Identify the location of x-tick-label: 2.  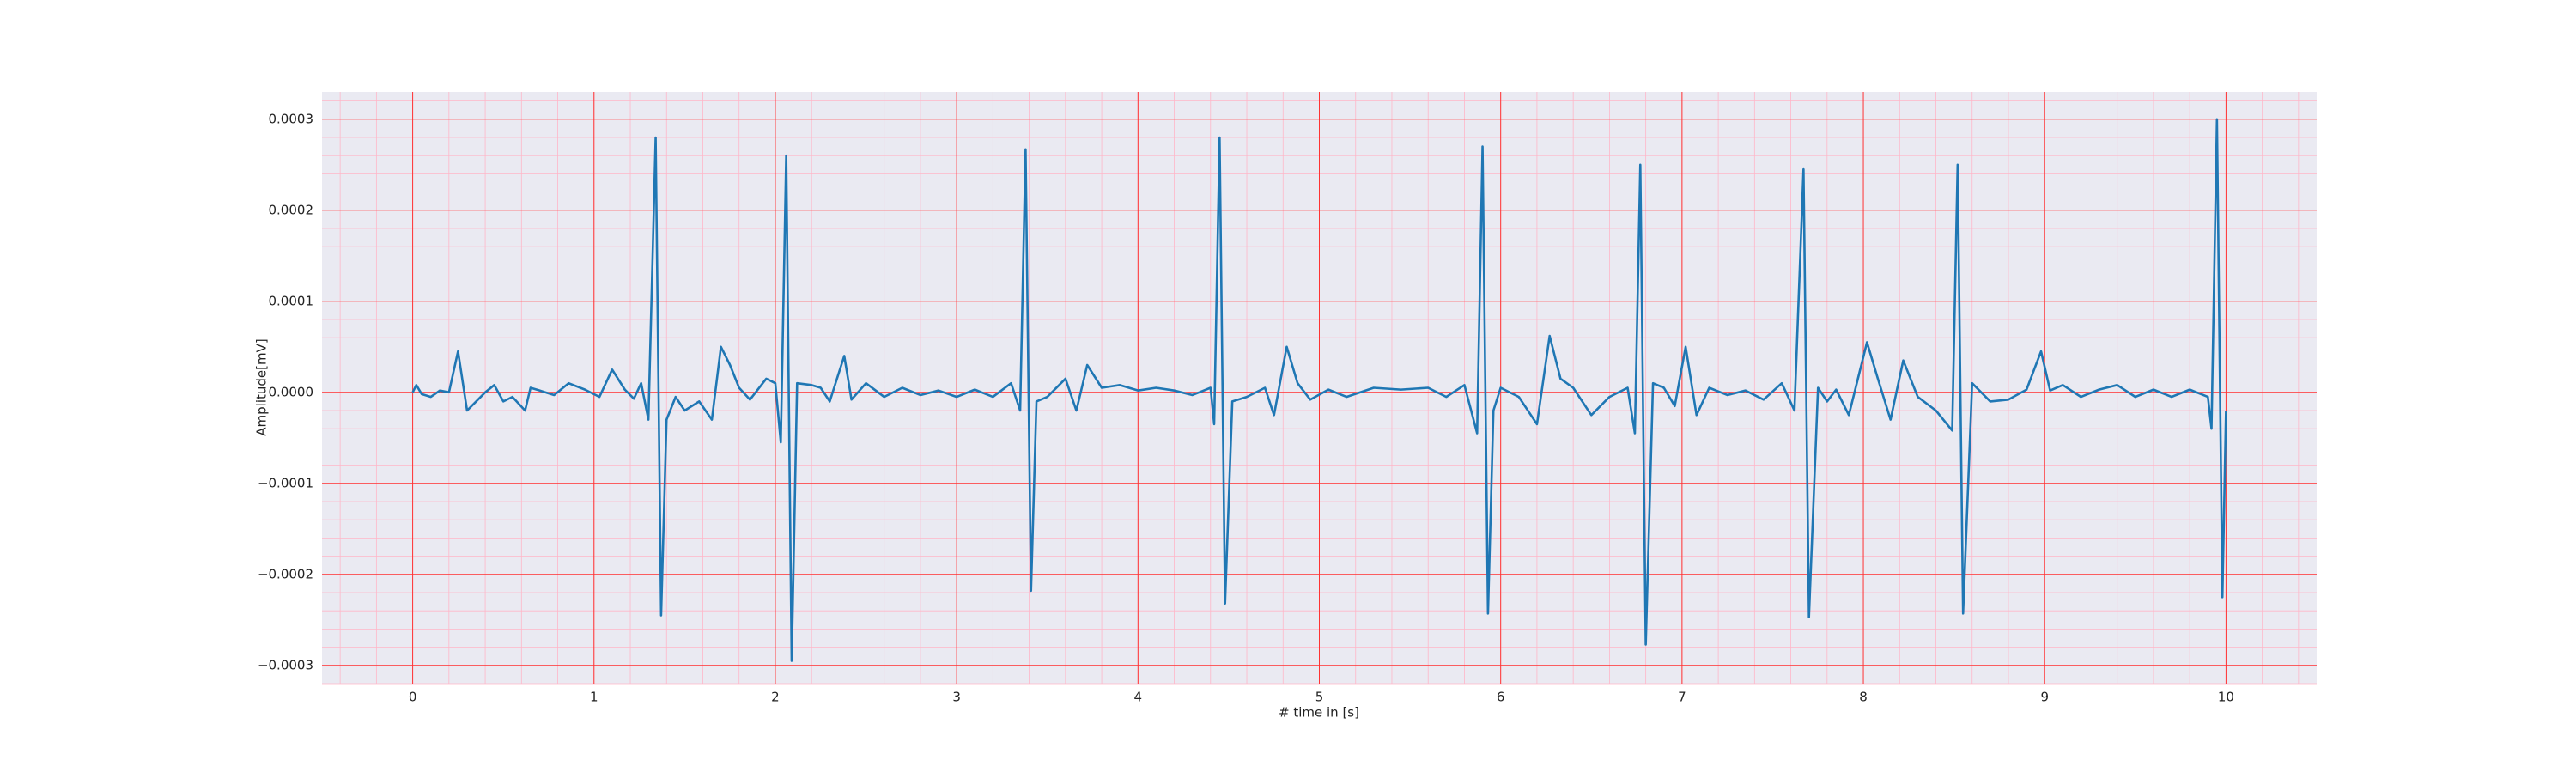
(775, 697).